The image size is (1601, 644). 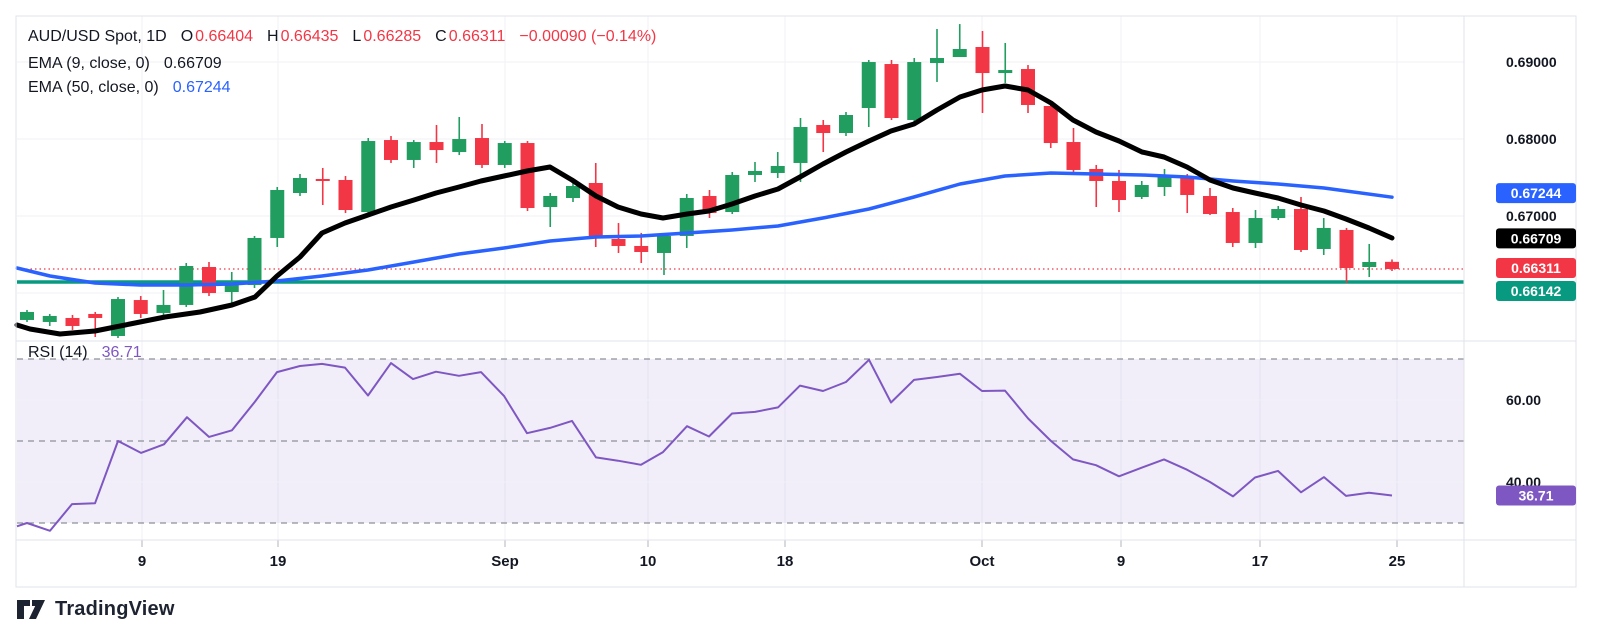 I want to click on rsi-label: RSI (14), so click(x=58, y=352).